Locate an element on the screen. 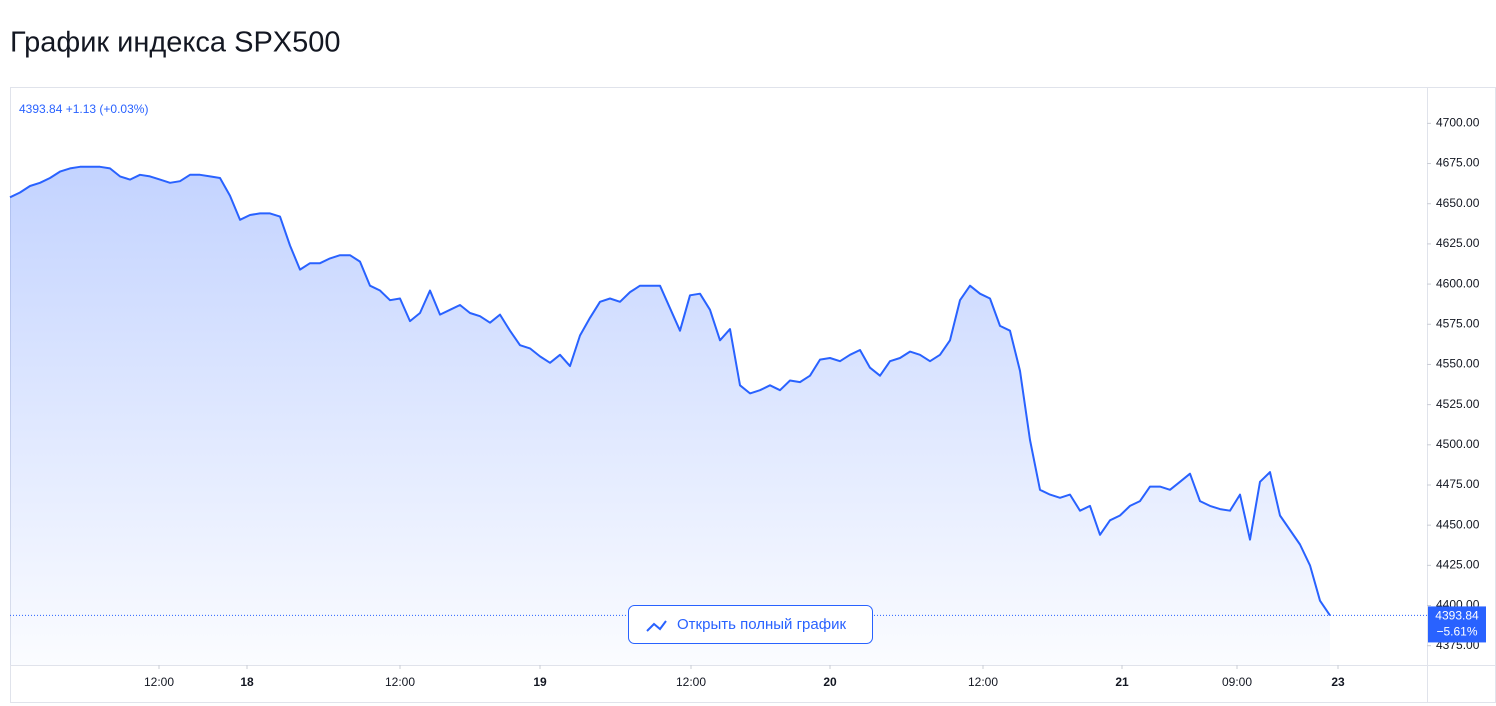 This screenshot has height=706, width=1496. y-tick-label: 4575.00 is located at coordinates (1458, 323).